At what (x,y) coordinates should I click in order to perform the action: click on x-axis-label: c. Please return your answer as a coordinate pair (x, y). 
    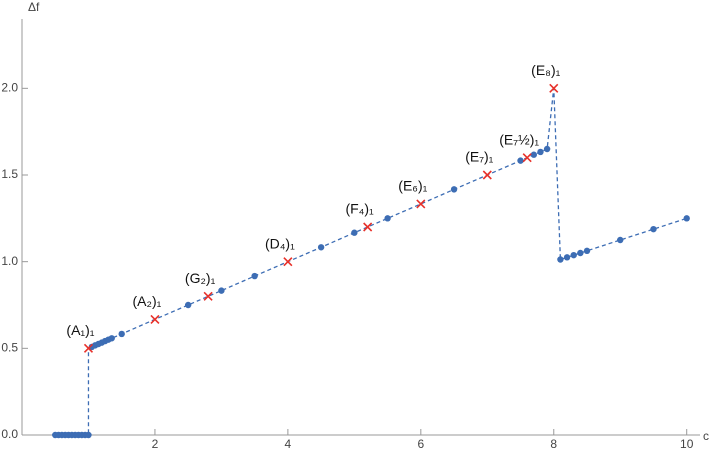
    Looking at the image, I should click on (706, 436).